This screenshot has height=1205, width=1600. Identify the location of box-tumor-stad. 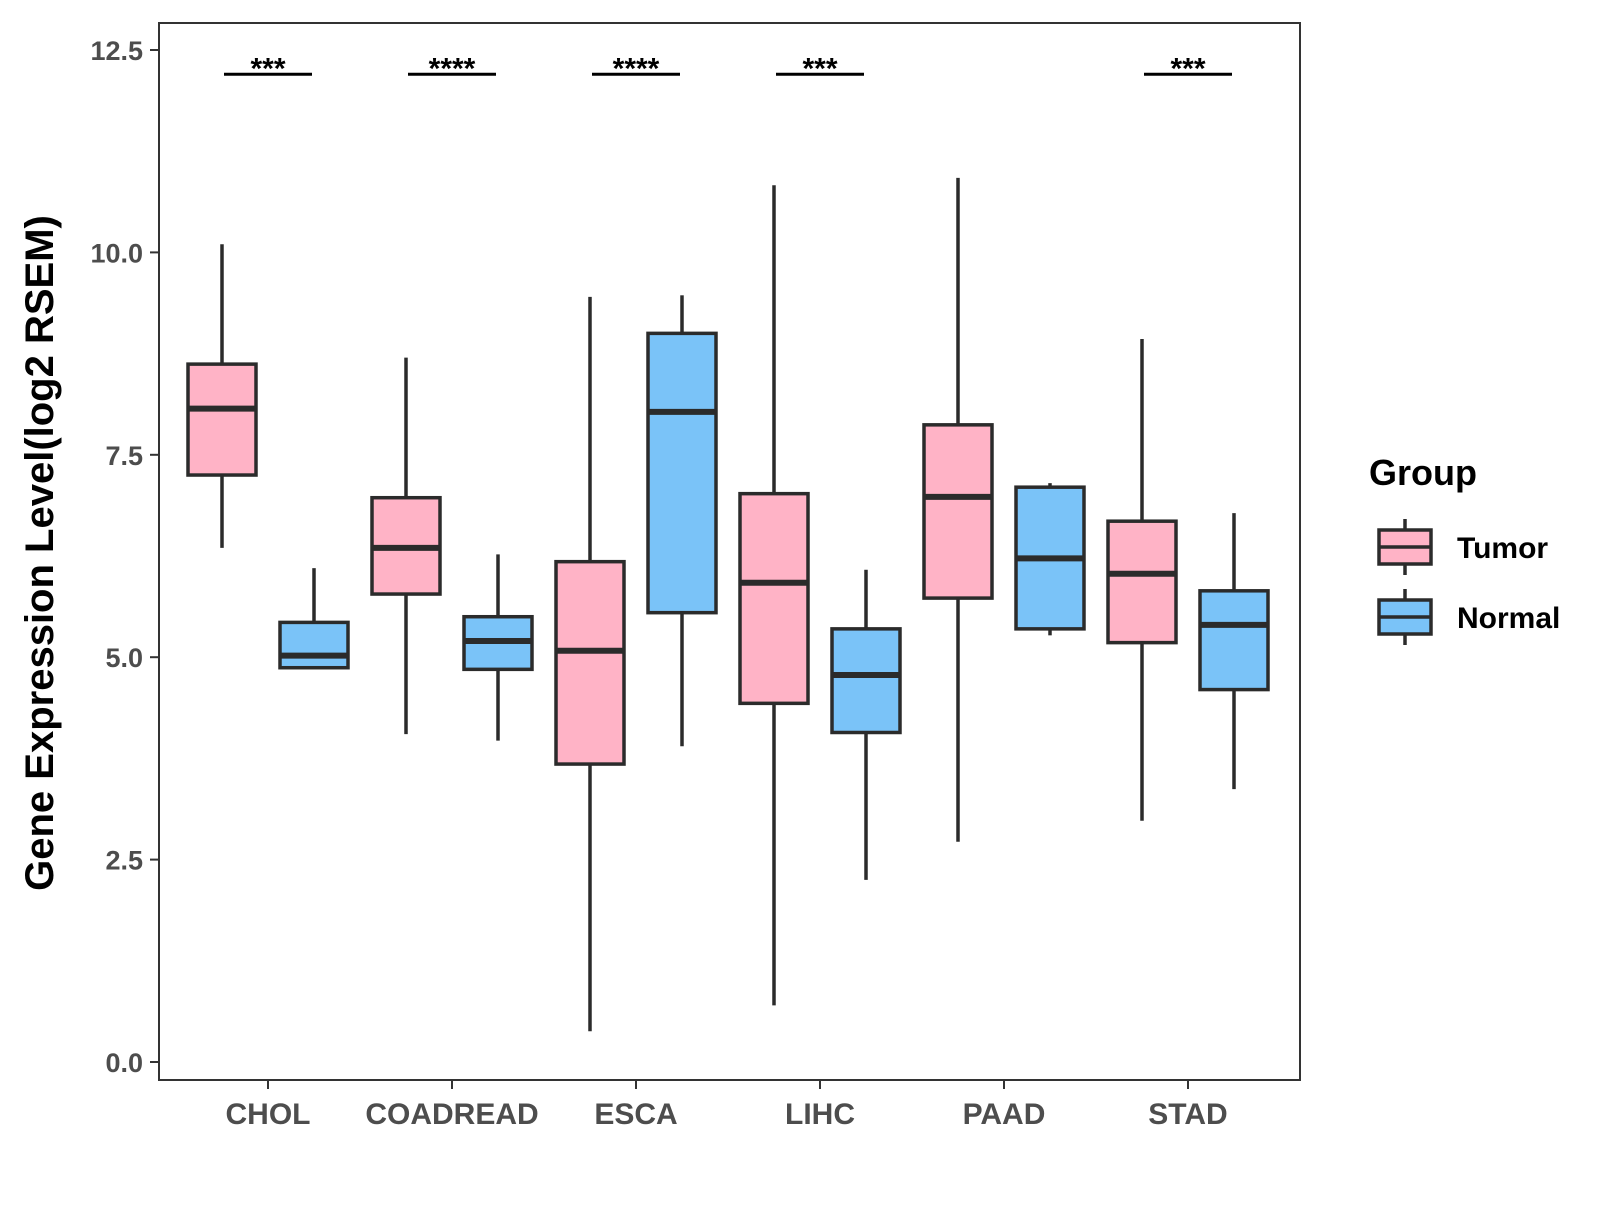
(1142, 580).